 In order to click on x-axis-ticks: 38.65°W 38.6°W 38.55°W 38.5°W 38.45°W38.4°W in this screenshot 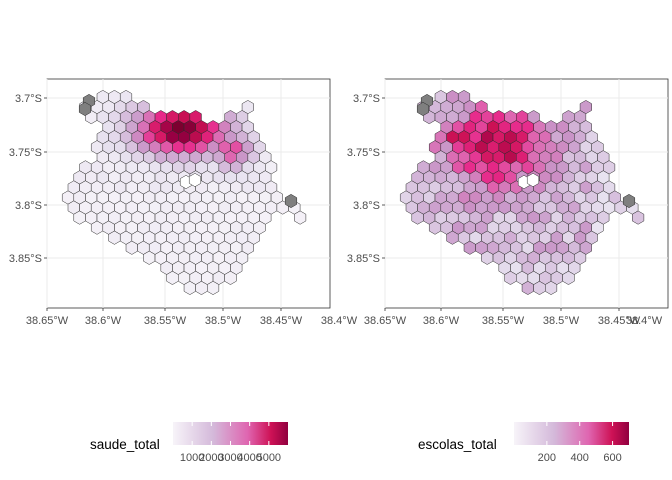, I will do `click(513, 317)`.